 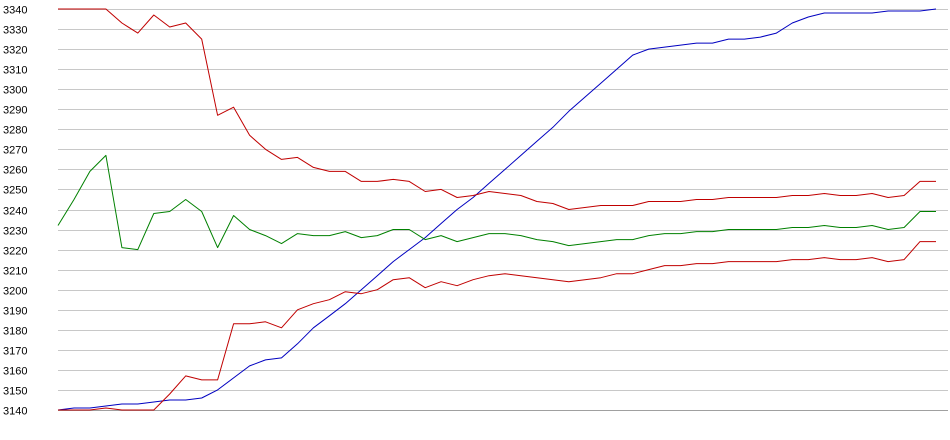 I want to click on y-tick-label: 3160, so click(x=15, y=372).